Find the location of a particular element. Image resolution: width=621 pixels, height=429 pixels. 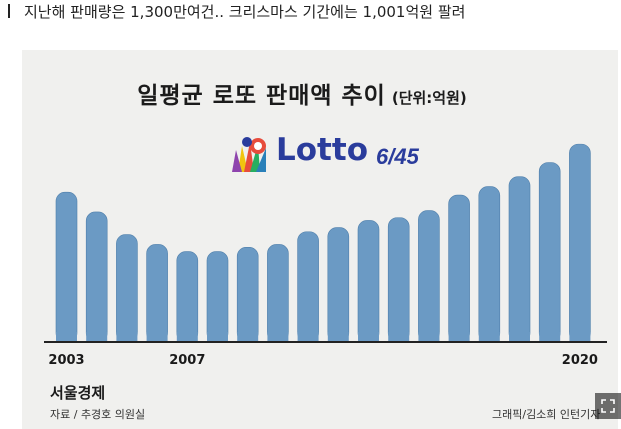

source-note: 자료 / 추경호 의원실 is located at coordinates (98, 414).